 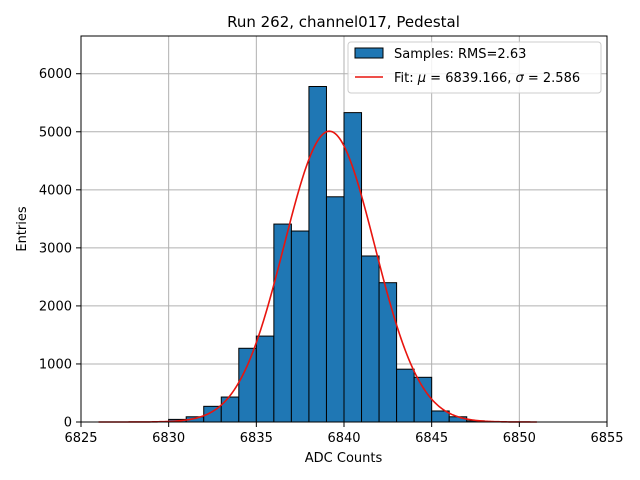 What do you see at coordinates (55, 248) in the screenshot?
I see `y-tick-label-3: 3000` at bounding box center [55, 248].